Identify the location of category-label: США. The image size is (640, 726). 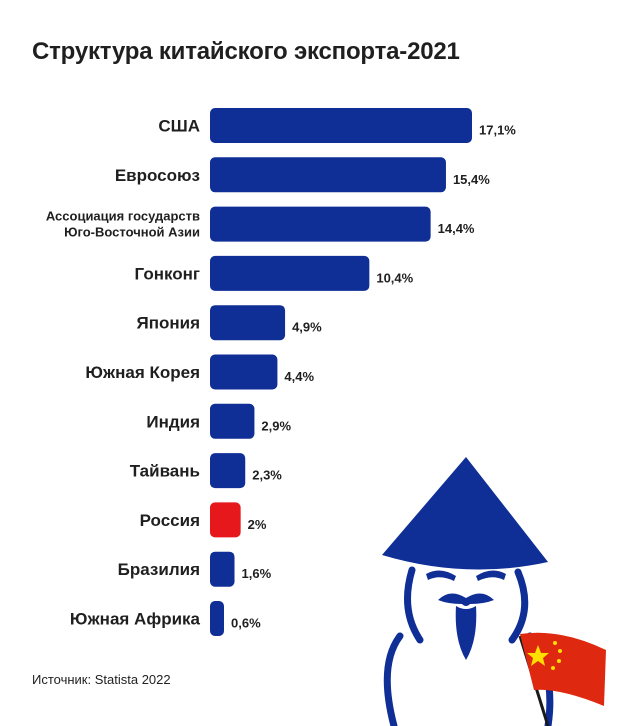
(179, 126).